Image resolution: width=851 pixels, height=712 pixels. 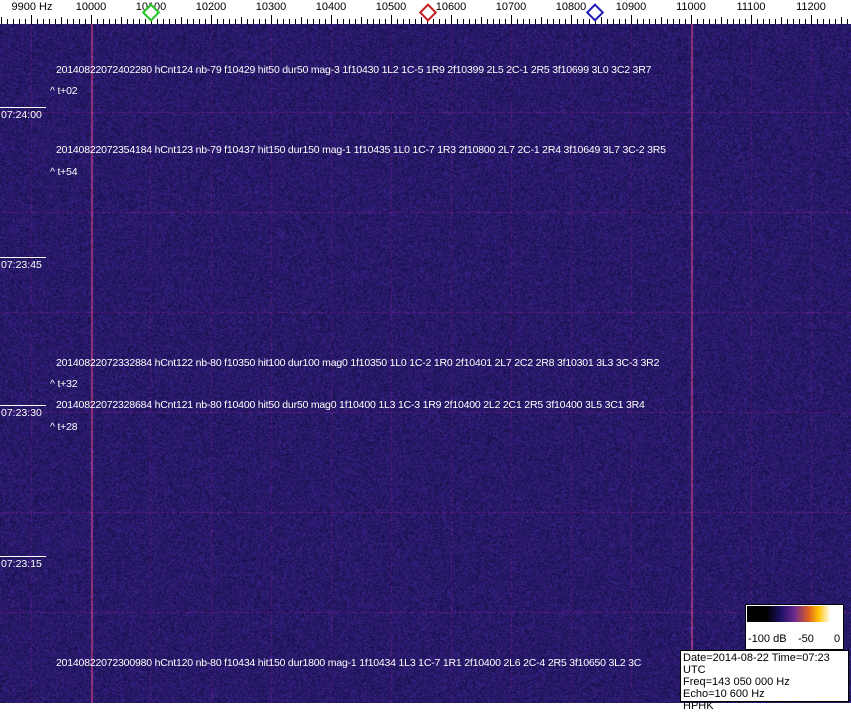 What do you see at coordinates (811, 7) in the screenshot?
I see `freq-label: 11200` at bounding box center [811, 7].